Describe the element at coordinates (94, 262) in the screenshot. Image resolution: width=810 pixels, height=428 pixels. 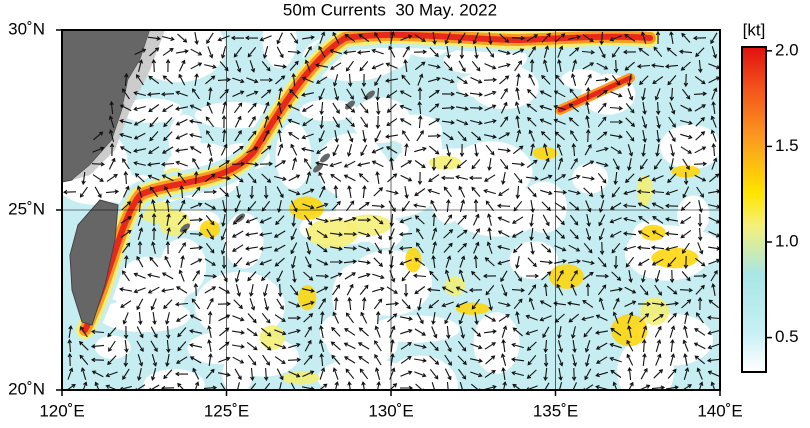
I see `taiwan` at that location.